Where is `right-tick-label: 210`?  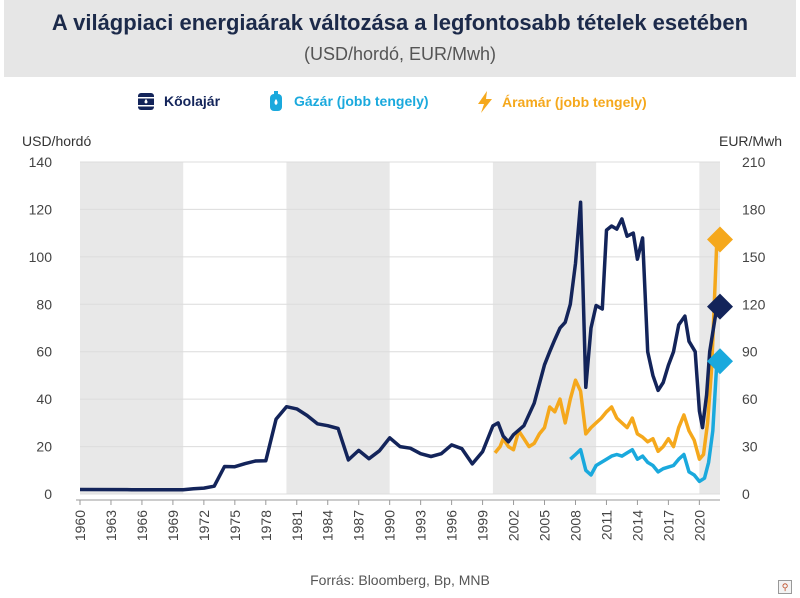 right-tick-label: 210 is located at coordinates (754, 162).